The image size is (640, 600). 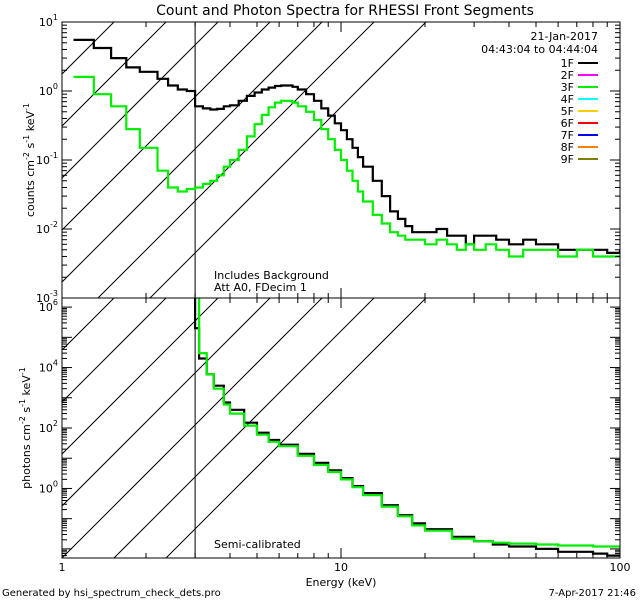 What do you see at coordinates (48, 306) in the screenshot?
I see `bottom-y-tick-label: 10⁶` at bounding box center [48, 306].